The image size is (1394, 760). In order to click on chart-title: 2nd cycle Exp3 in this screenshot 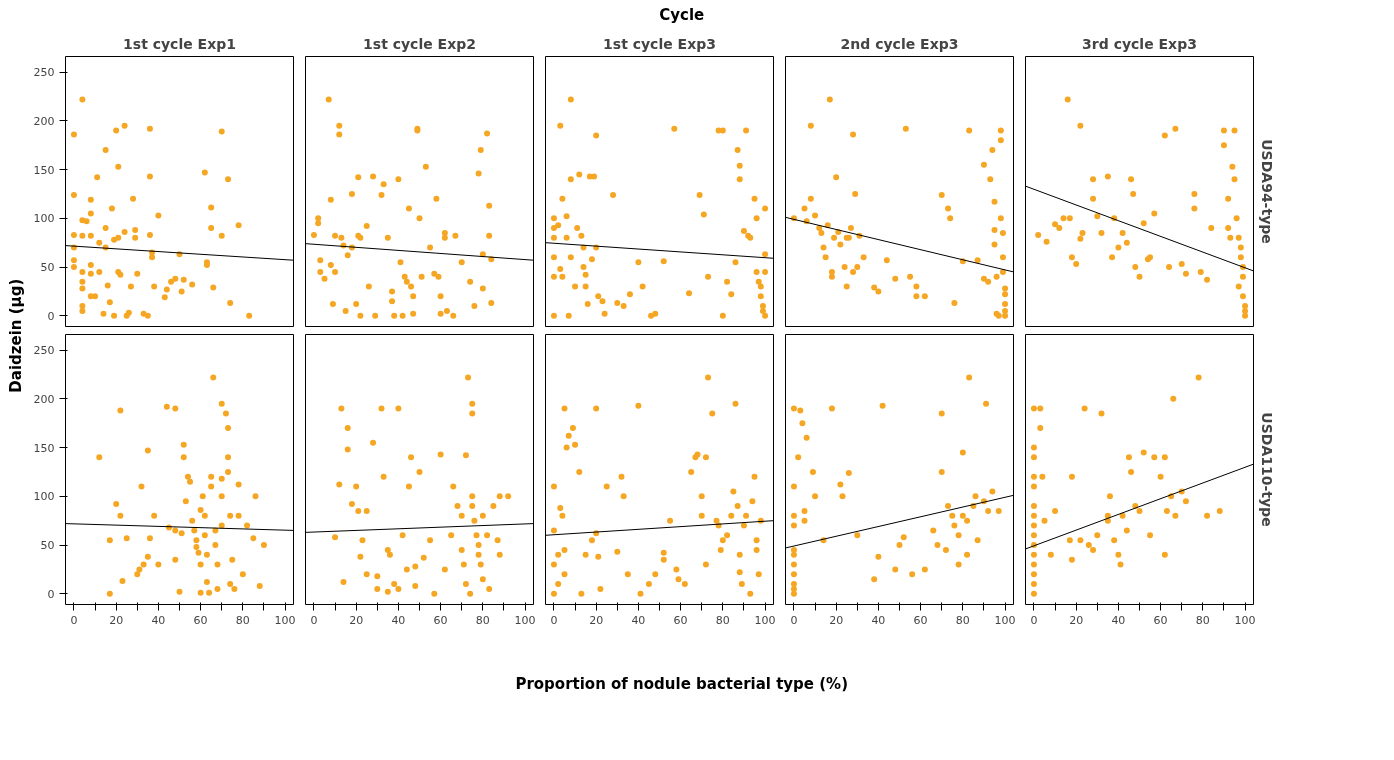, I will do `click(899, 43)`.